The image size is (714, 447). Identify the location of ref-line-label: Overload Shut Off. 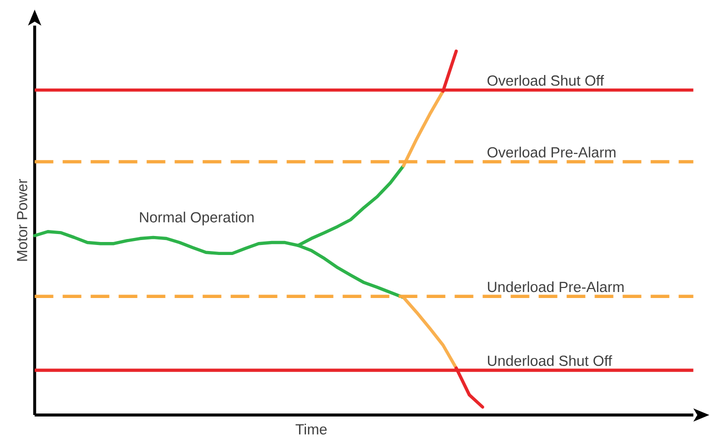
(546, 80).